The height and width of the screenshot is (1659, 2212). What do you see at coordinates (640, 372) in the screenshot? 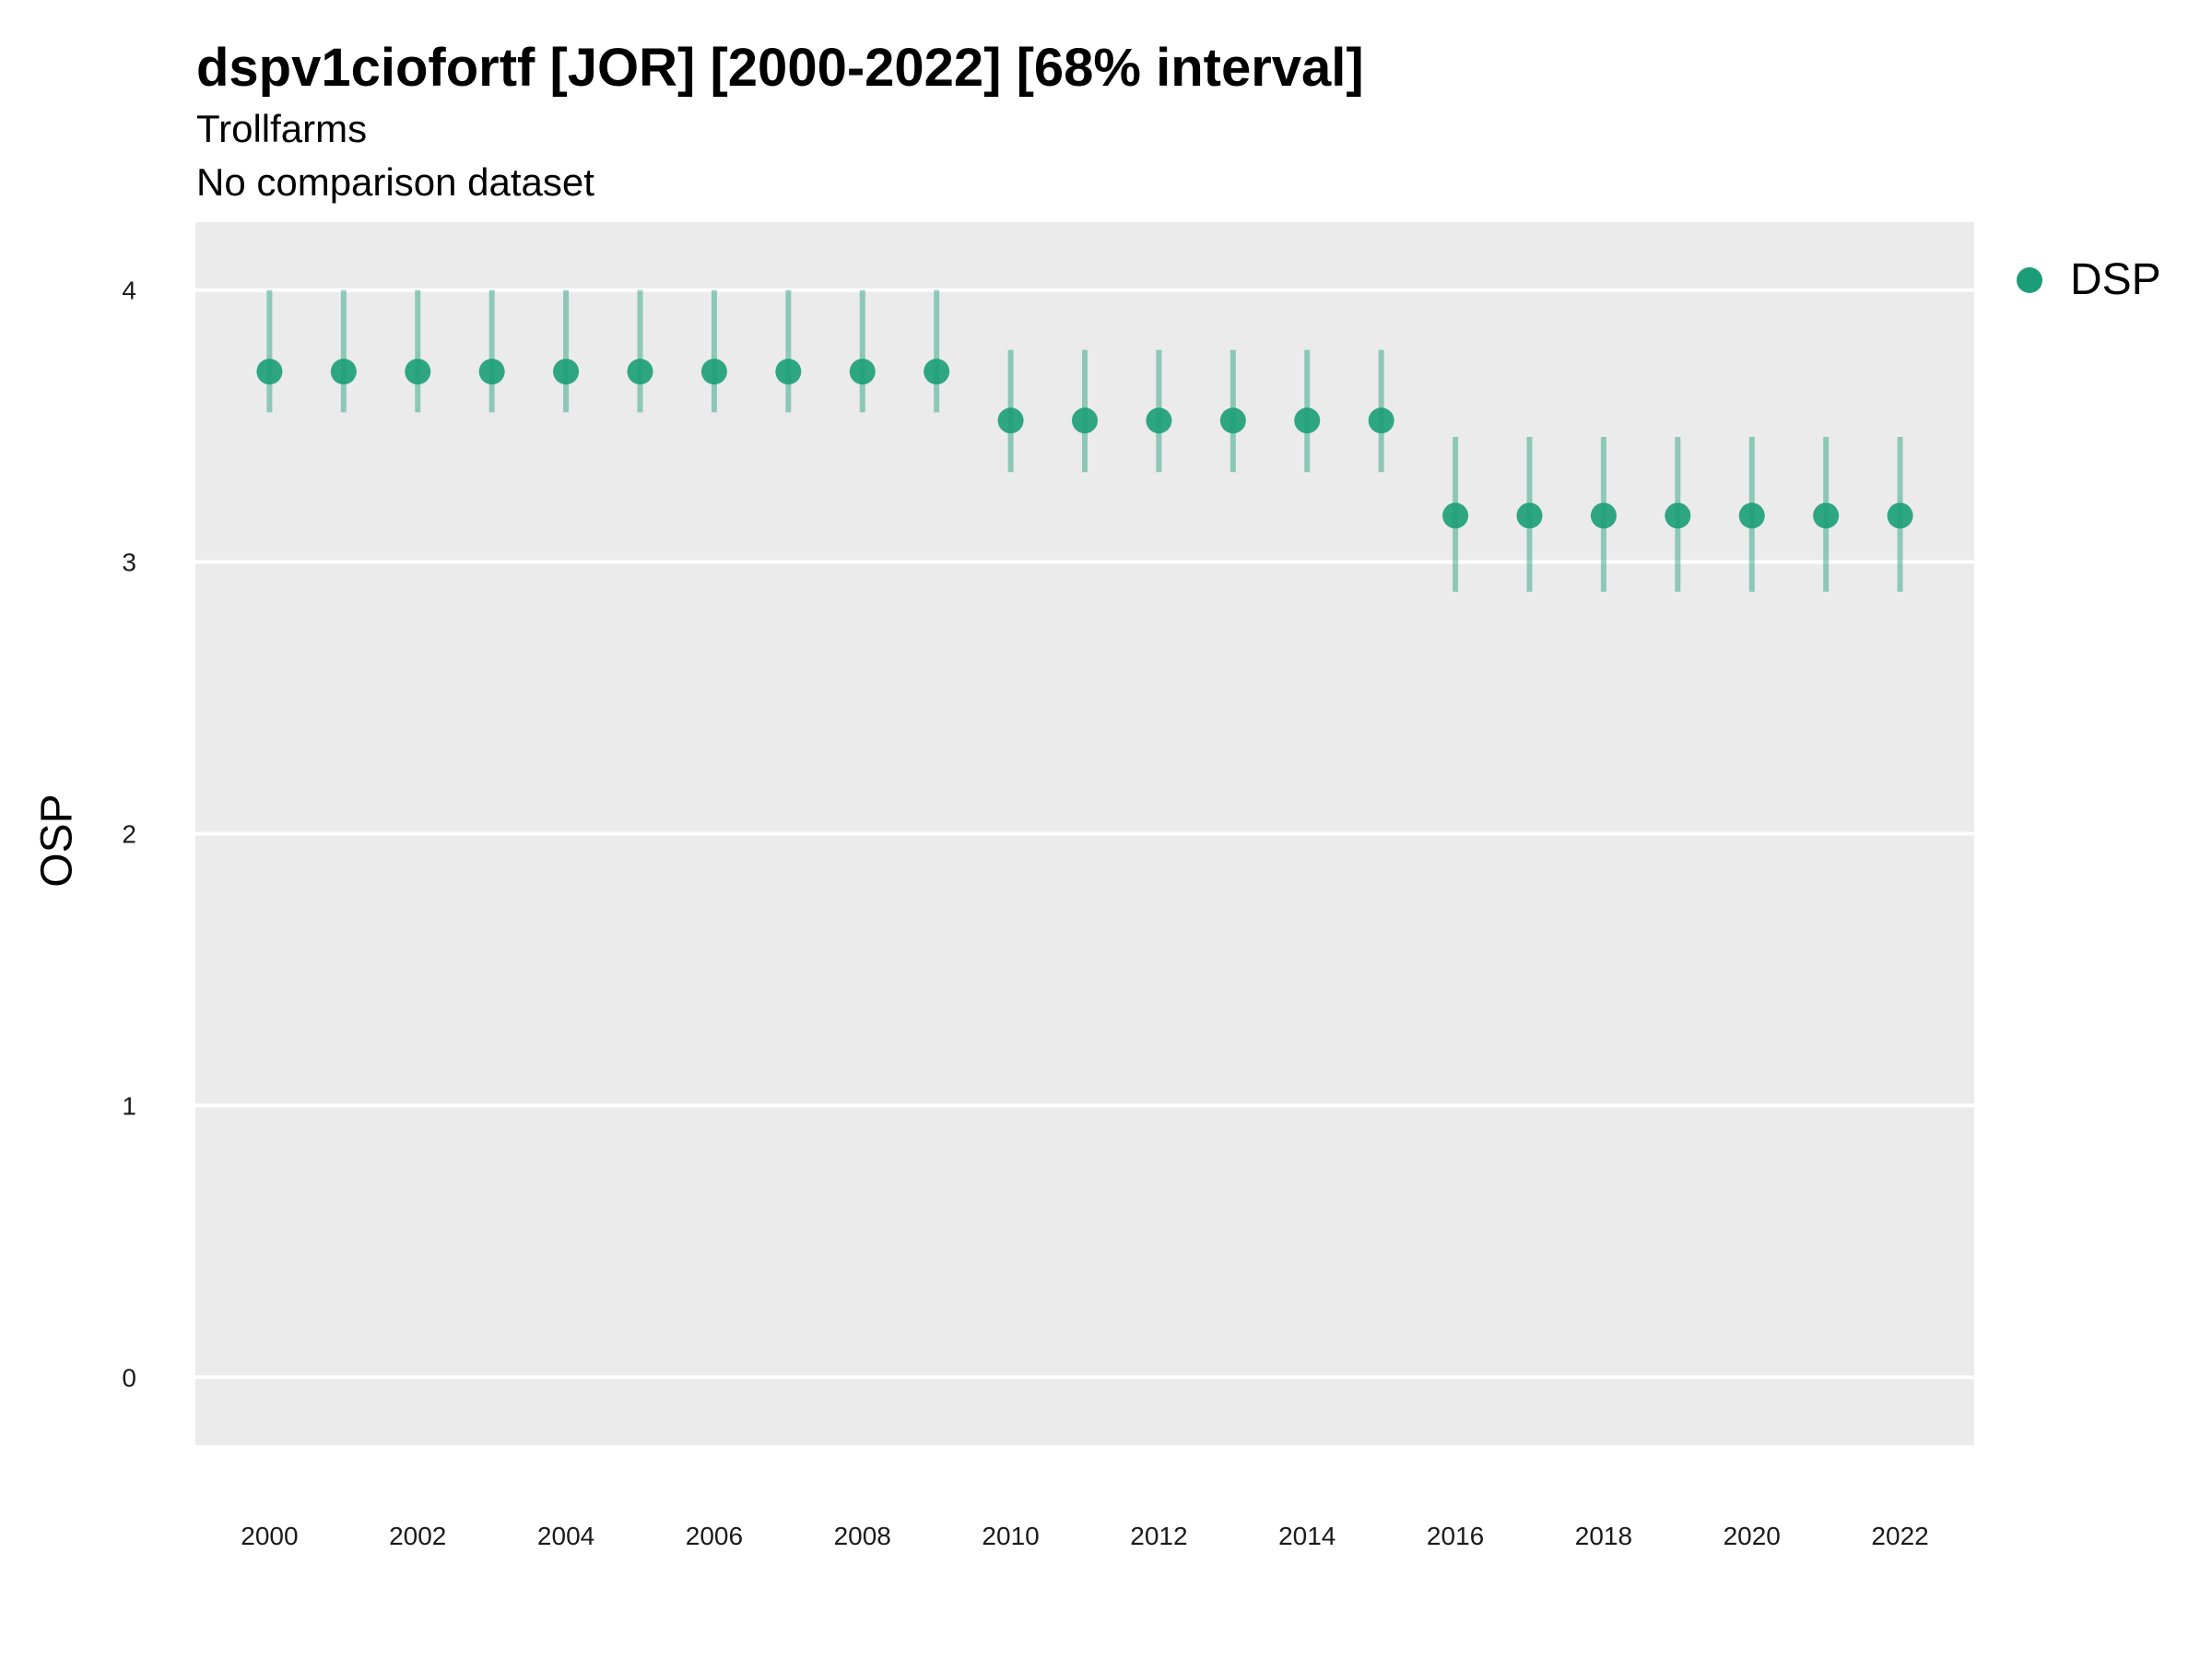
I see `data-point-2005` at bounding box center [640, 372].